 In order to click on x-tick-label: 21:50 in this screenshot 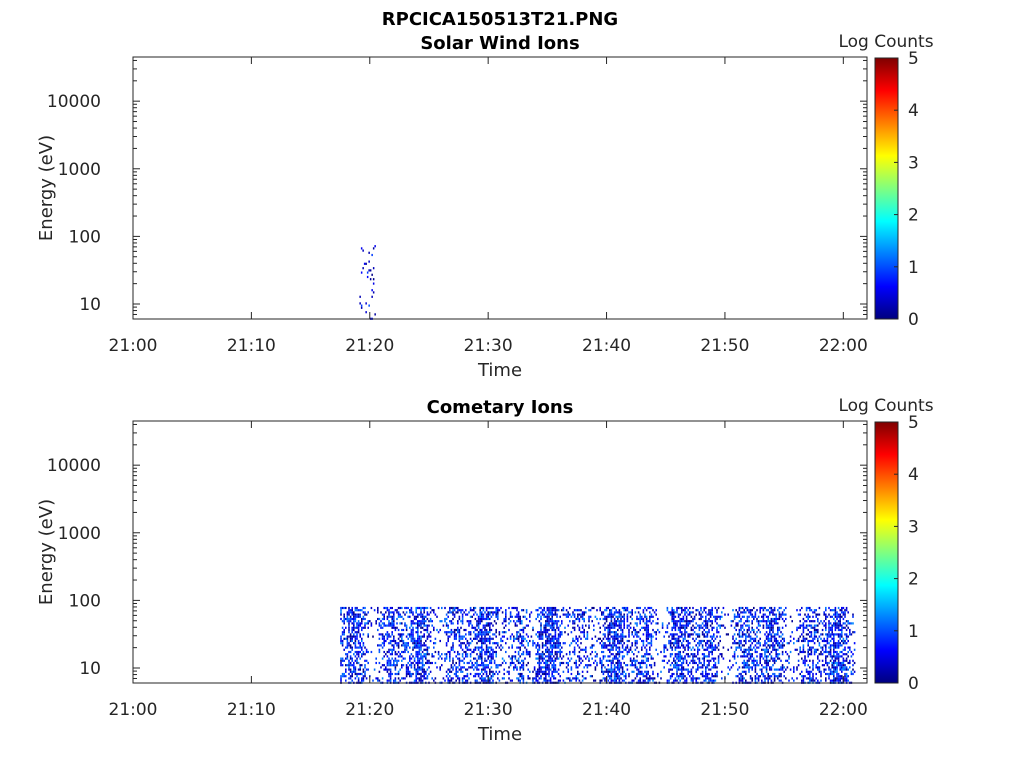, I will do `click(724, 710)`.